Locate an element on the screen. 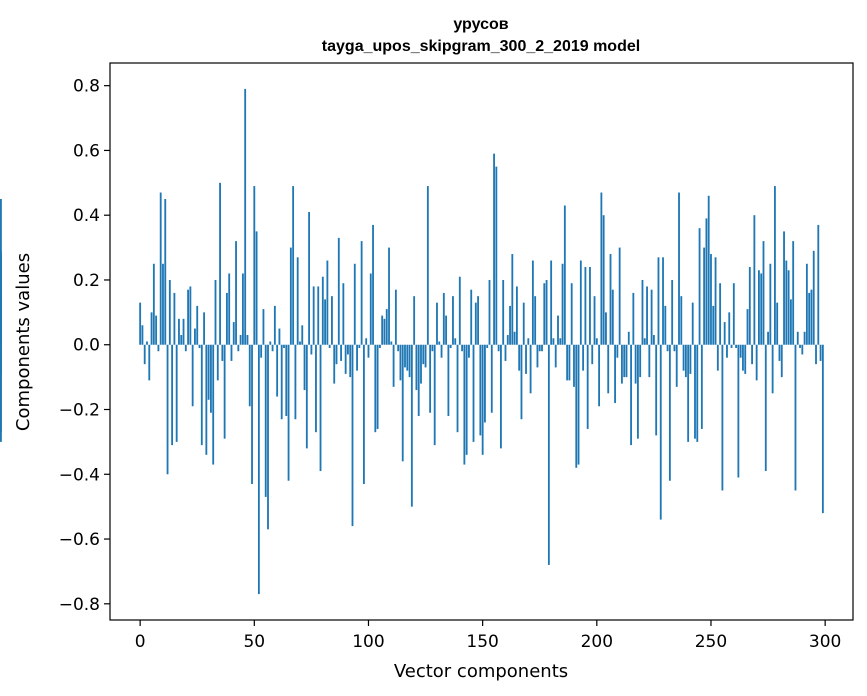  y-tick-label: 0.2 is located at coordinates (86, 281).